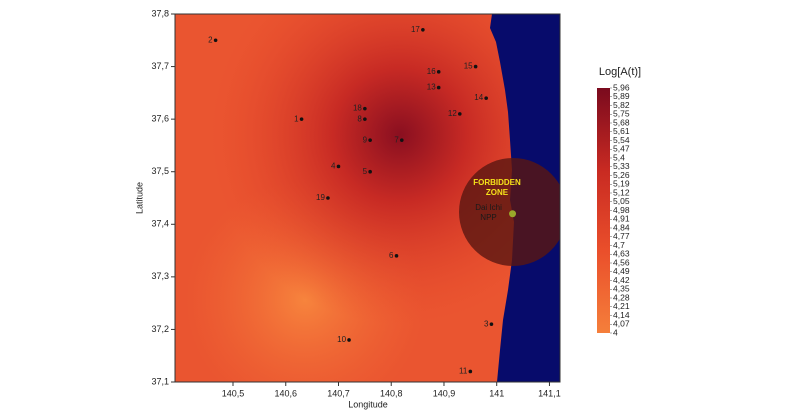 Image resolution: width=800 pixels, height=419 pixels. I want to click on colorbar-tick-label: 5,96, so click(621, 87).